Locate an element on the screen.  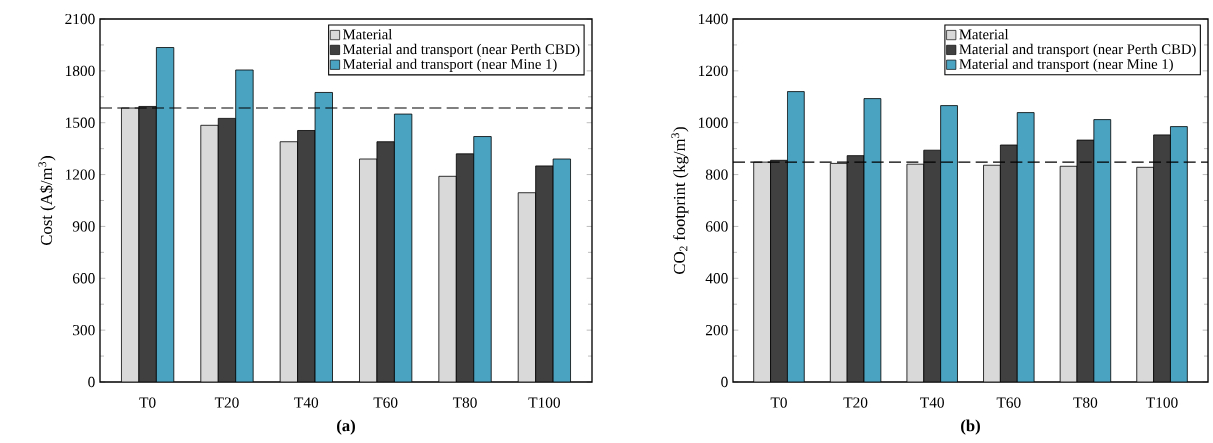
y-axis-title: Cost (A$/m$^{3}$) is located at coordinates (47, 200).